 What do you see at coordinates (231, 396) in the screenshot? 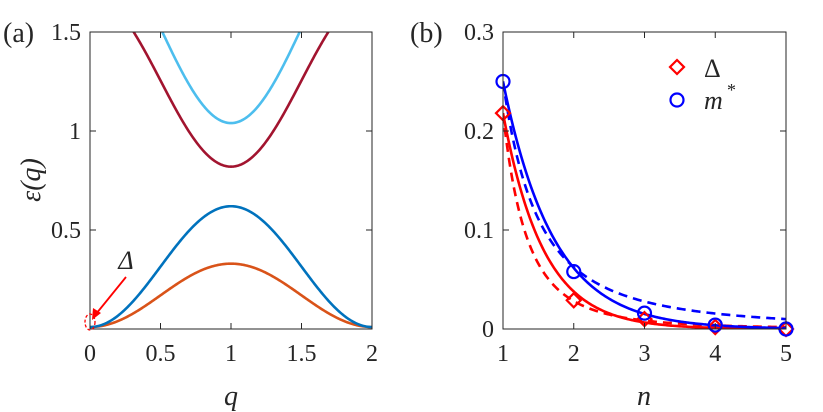
I see `panel-a-x-axis-label: q` at bounding box center [231, 396].